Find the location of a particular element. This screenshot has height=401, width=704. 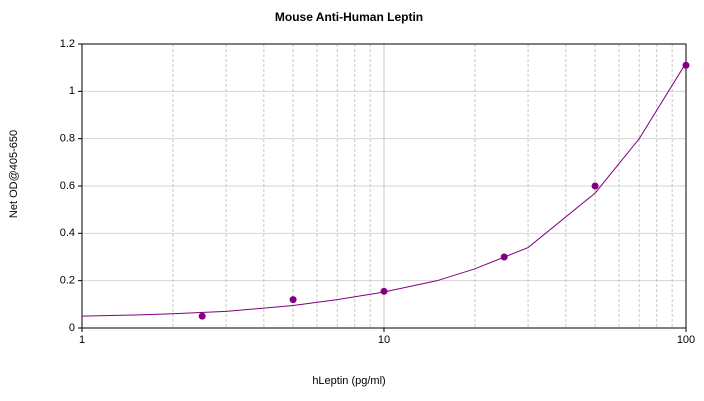

x-axis-label: hLeptin (pg/ml) is located at coordinates (348, 381).